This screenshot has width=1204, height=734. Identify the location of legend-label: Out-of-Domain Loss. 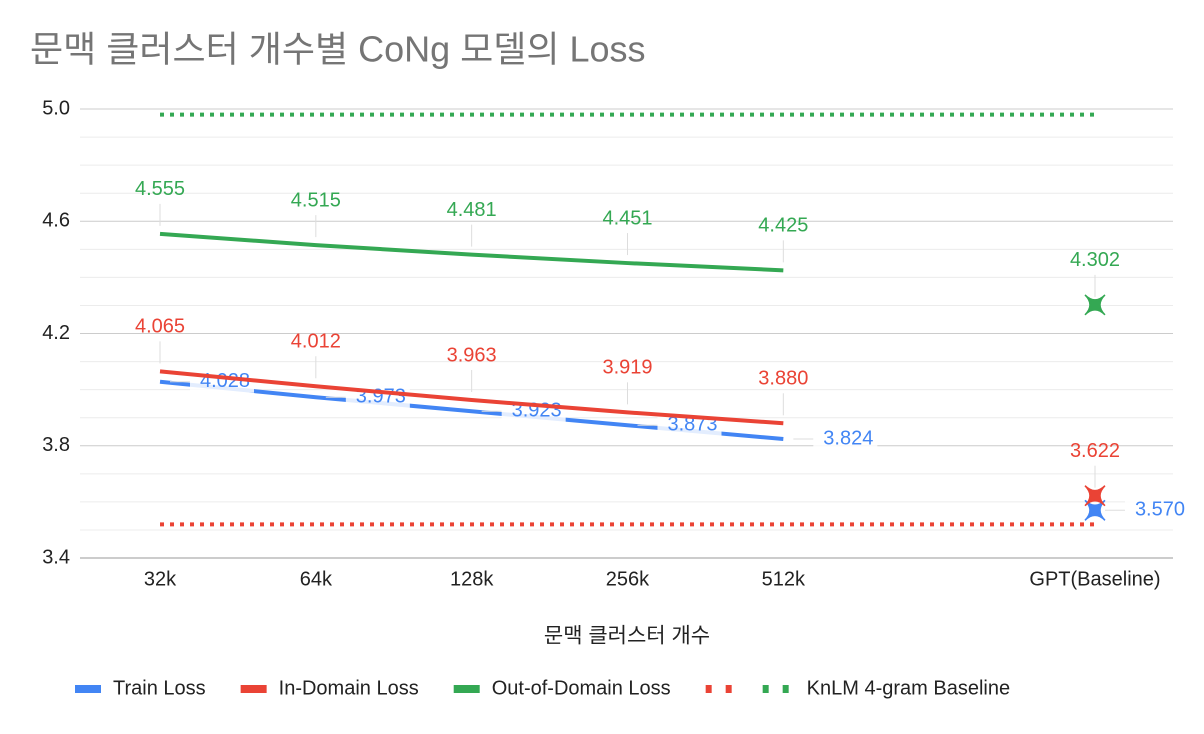
(581, 688).